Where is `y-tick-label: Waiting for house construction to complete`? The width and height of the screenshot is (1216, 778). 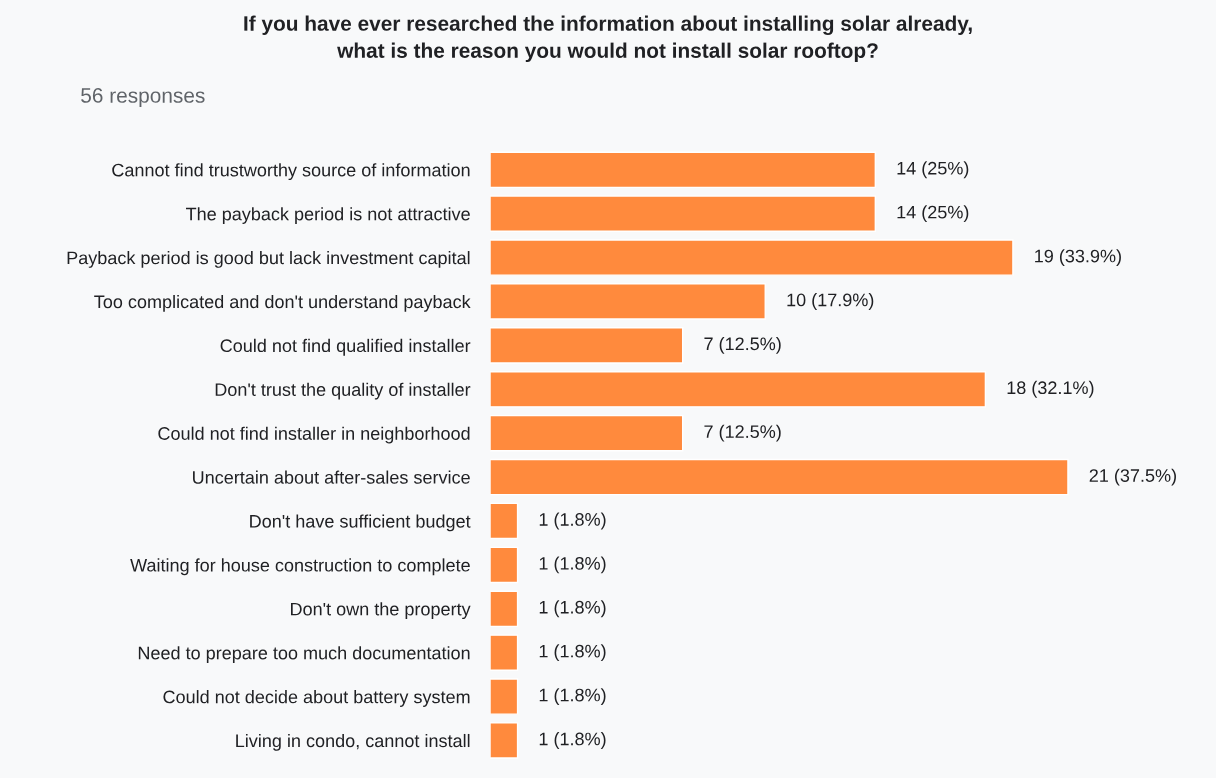
y-tick-label: Waiting for house construction to complete is located at coordinates (300, 567).